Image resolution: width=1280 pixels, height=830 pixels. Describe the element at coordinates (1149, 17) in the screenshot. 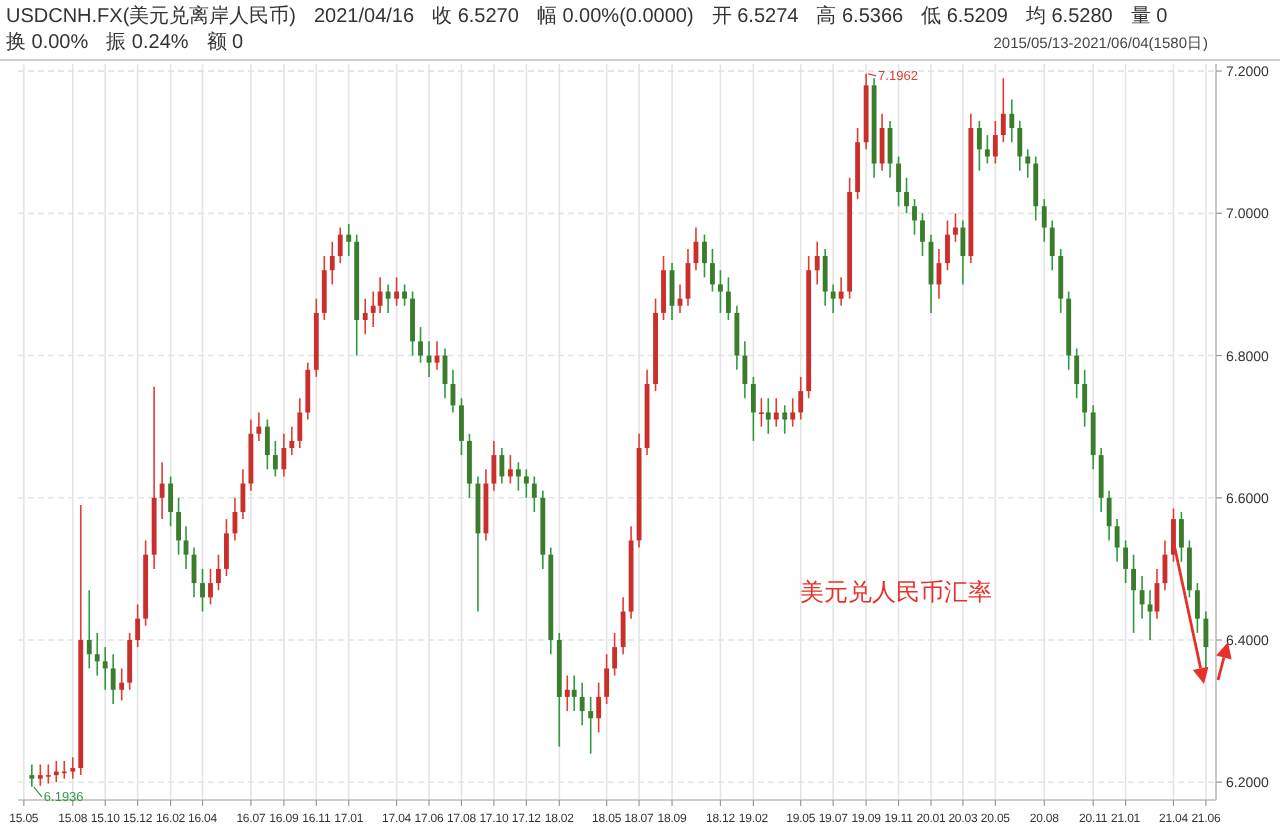

I see `header: 量 0` at that location.